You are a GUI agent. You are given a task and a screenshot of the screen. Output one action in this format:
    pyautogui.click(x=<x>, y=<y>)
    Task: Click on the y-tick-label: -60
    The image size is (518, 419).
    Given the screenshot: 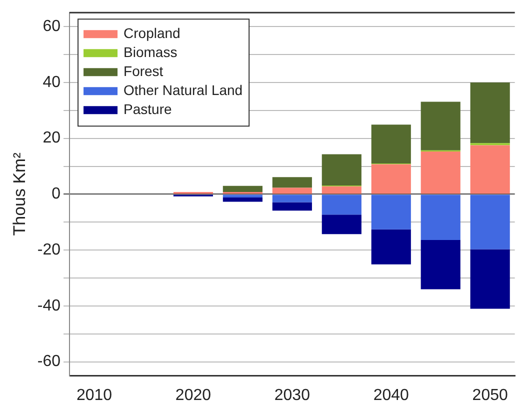 What is the action you would take?
    pyautogui.click(x=49, y=361)
    